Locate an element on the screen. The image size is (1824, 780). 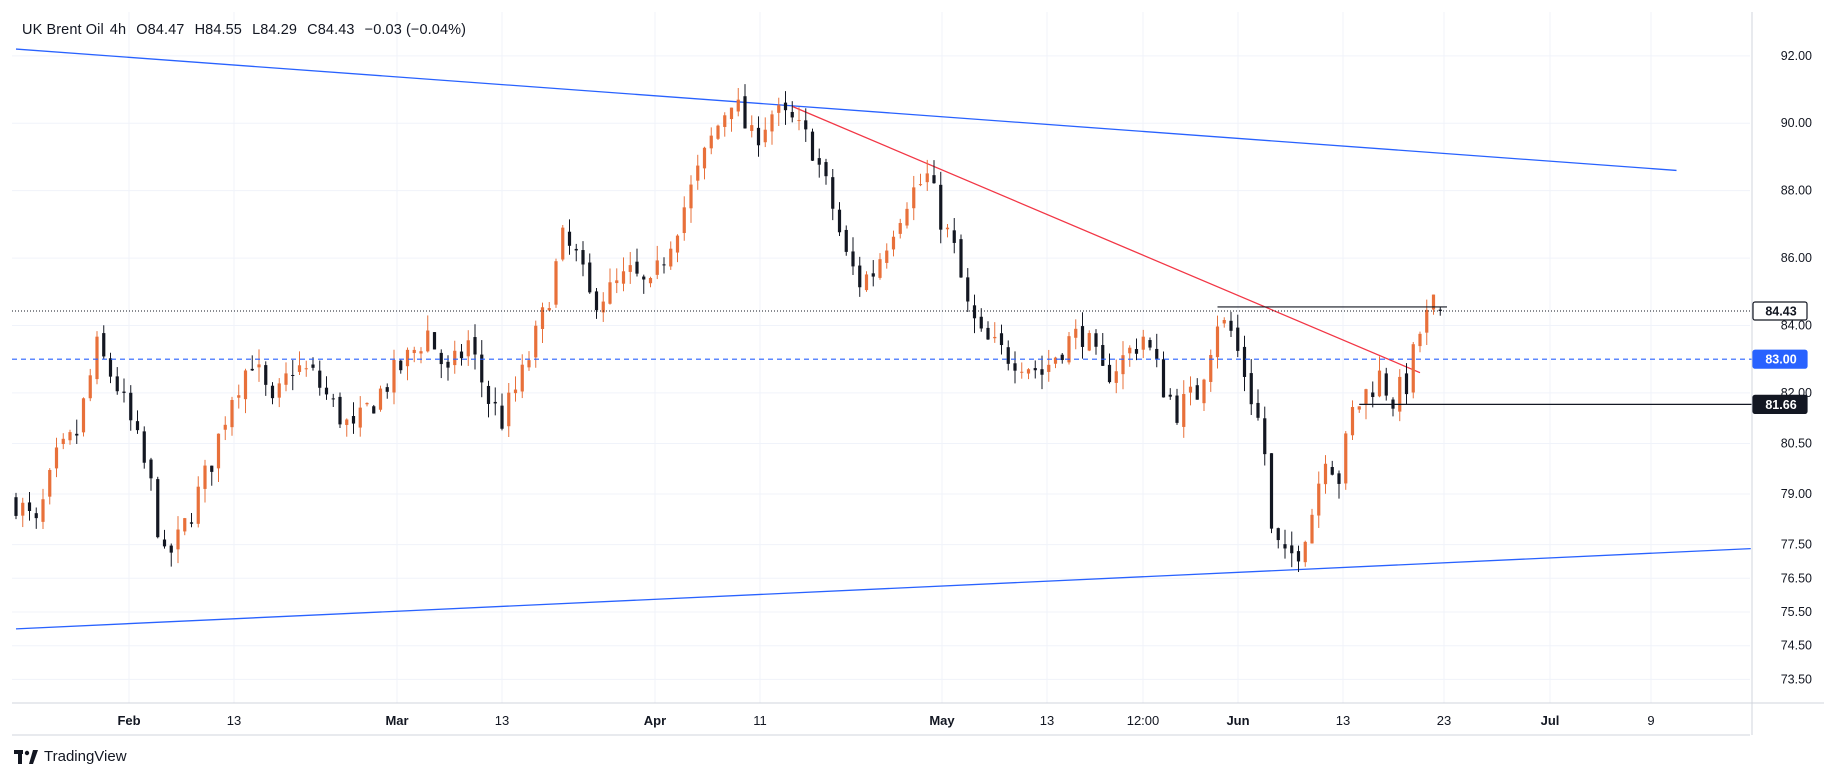
price-badge-83.00: 83.00 is located at coordinates (1780, 359).